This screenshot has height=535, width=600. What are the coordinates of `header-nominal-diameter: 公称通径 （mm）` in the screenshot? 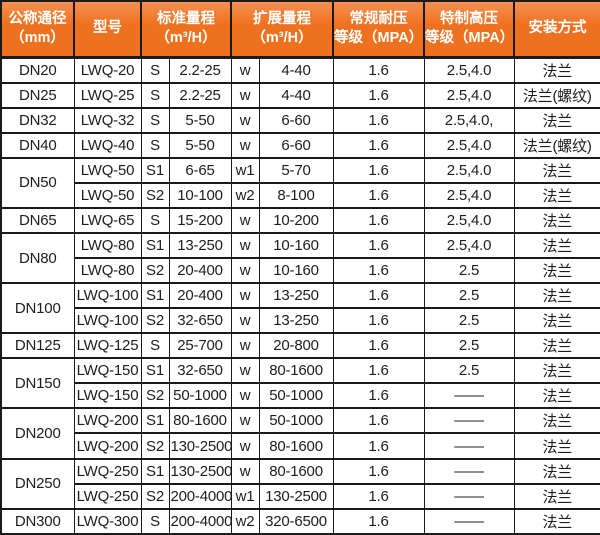 It's located at (37, 29).